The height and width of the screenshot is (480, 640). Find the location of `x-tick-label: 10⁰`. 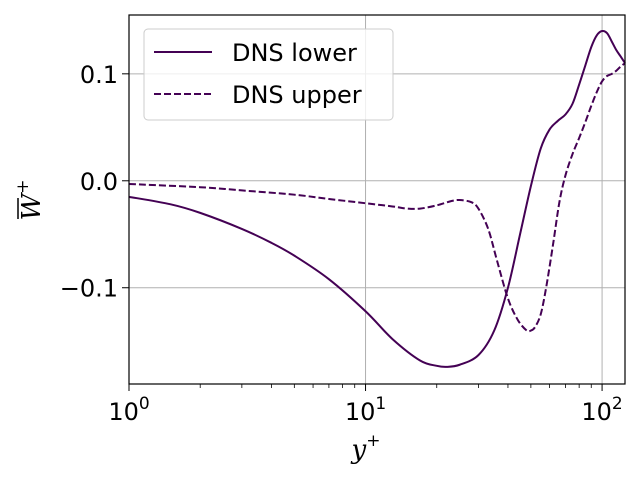

x-tick-label: 10⁰ is located at coordinates (128, 410).